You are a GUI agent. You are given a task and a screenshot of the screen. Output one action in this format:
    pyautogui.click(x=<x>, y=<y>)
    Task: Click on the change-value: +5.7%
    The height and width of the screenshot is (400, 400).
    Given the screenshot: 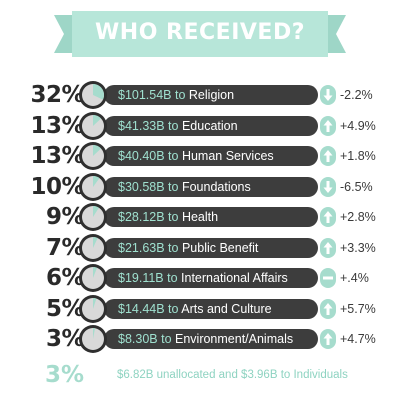 What is the action you would take?
    pyautogui.click(x=358, y=308)
    